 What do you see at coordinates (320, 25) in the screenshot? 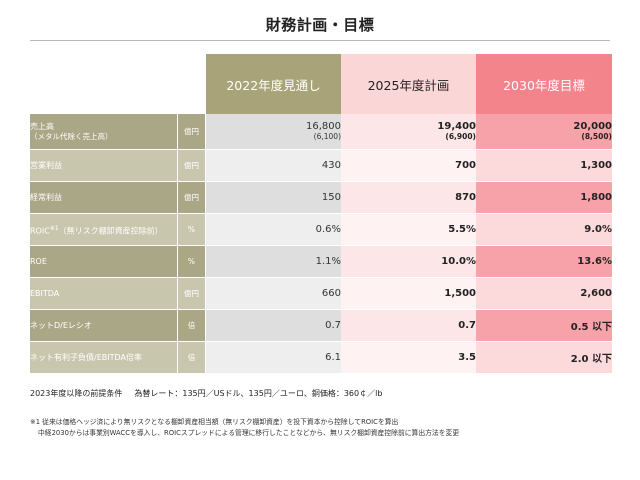
I see `page-title: 財務計画・目標` at bounding box center [320, 25].